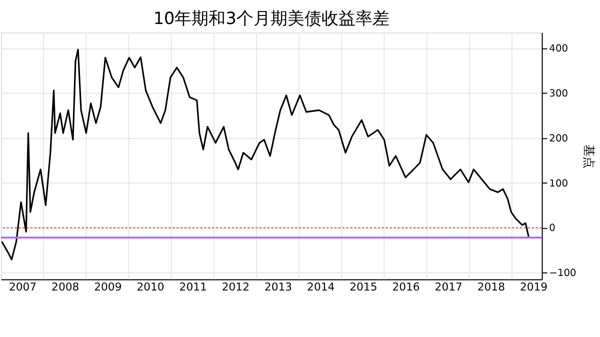  Describe the element at coordinates (406, 287) in the screenshot. I see `x-tick-label: 2016` at that location.